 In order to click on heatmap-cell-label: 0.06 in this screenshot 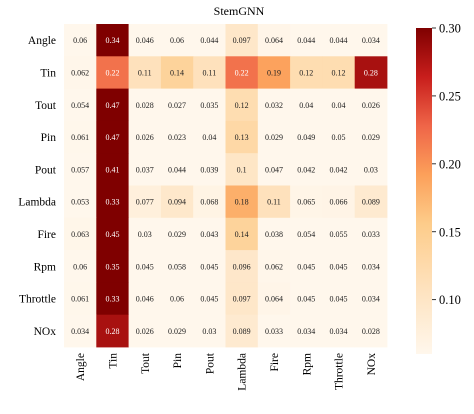, I will do `click(177, 299)`.